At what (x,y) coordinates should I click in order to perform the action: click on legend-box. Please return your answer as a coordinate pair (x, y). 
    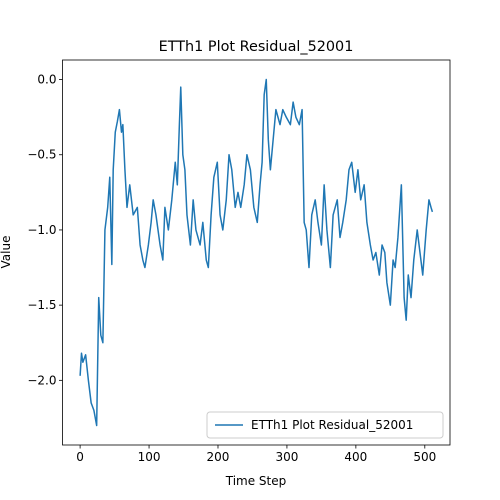
    Looking at the image, I should click on (325, 425).